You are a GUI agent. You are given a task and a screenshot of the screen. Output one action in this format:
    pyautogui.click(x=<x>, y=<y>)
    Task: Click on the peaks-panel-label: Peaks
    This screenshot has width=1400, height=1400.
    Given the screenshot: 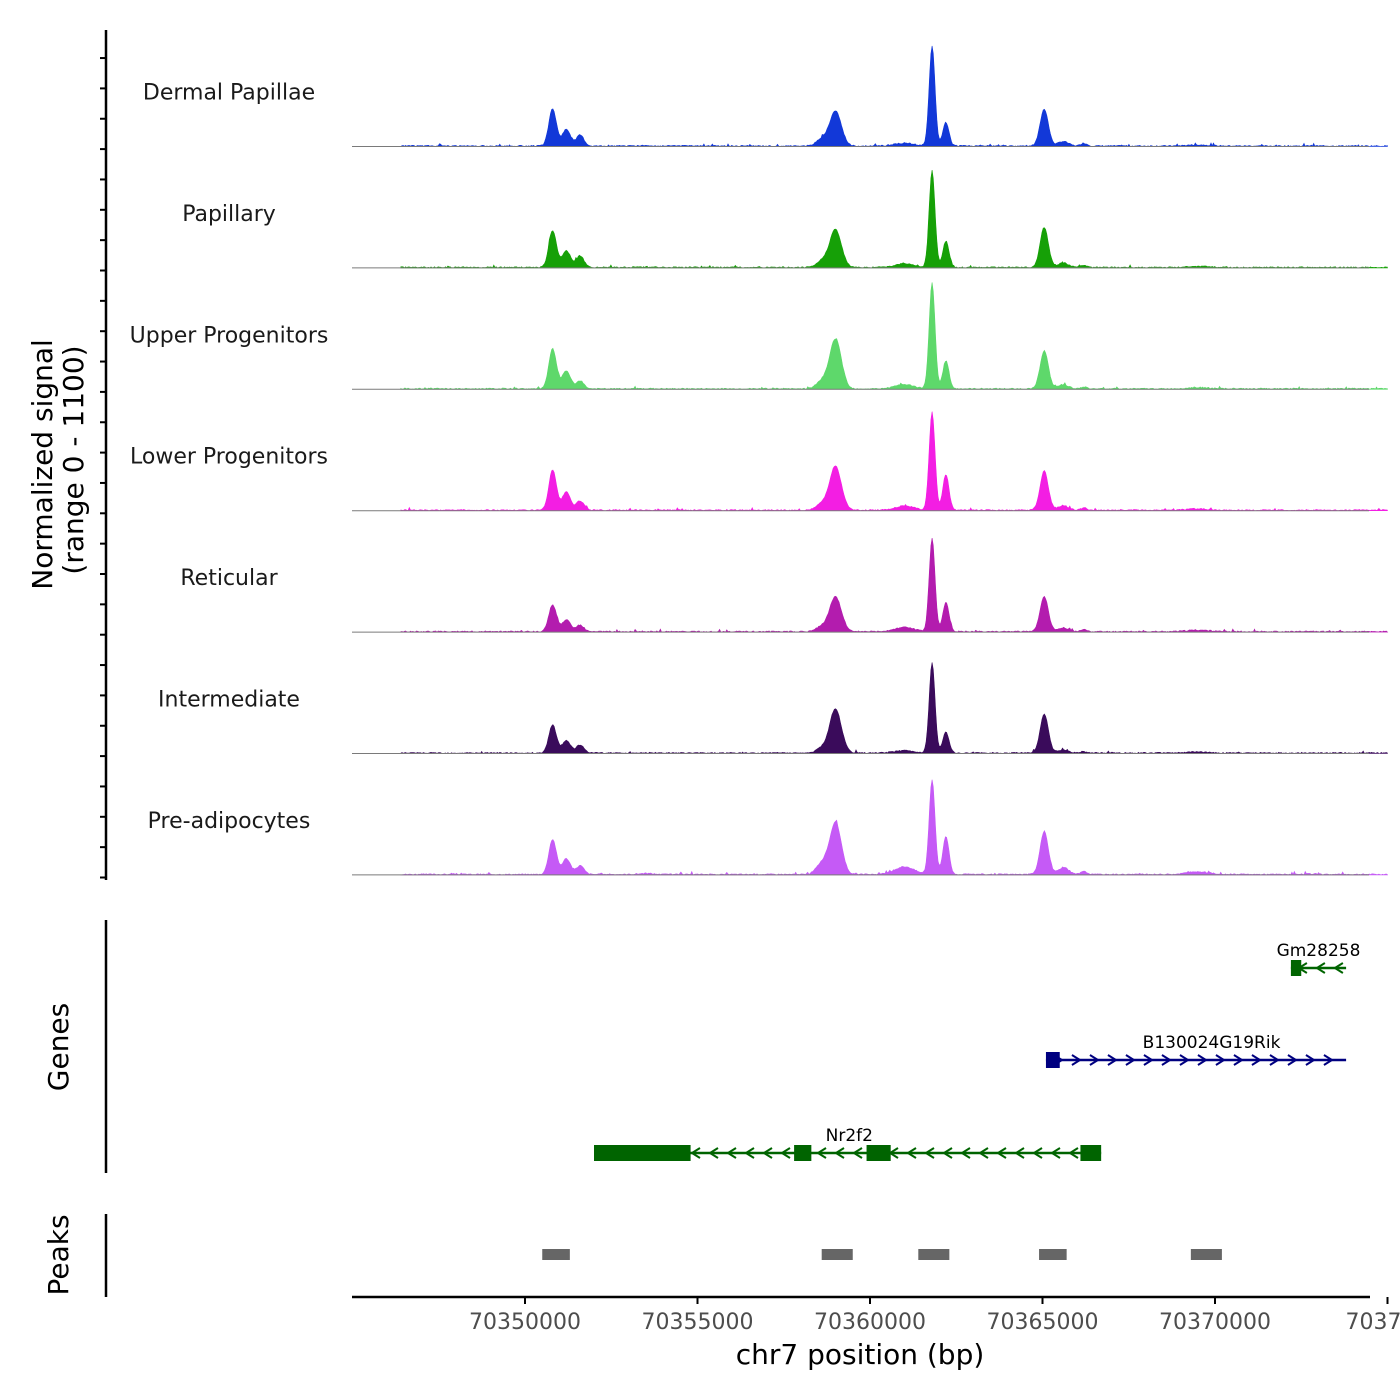 What is the action you would take?
    pyautogui.click(x=58, y=1254)
    